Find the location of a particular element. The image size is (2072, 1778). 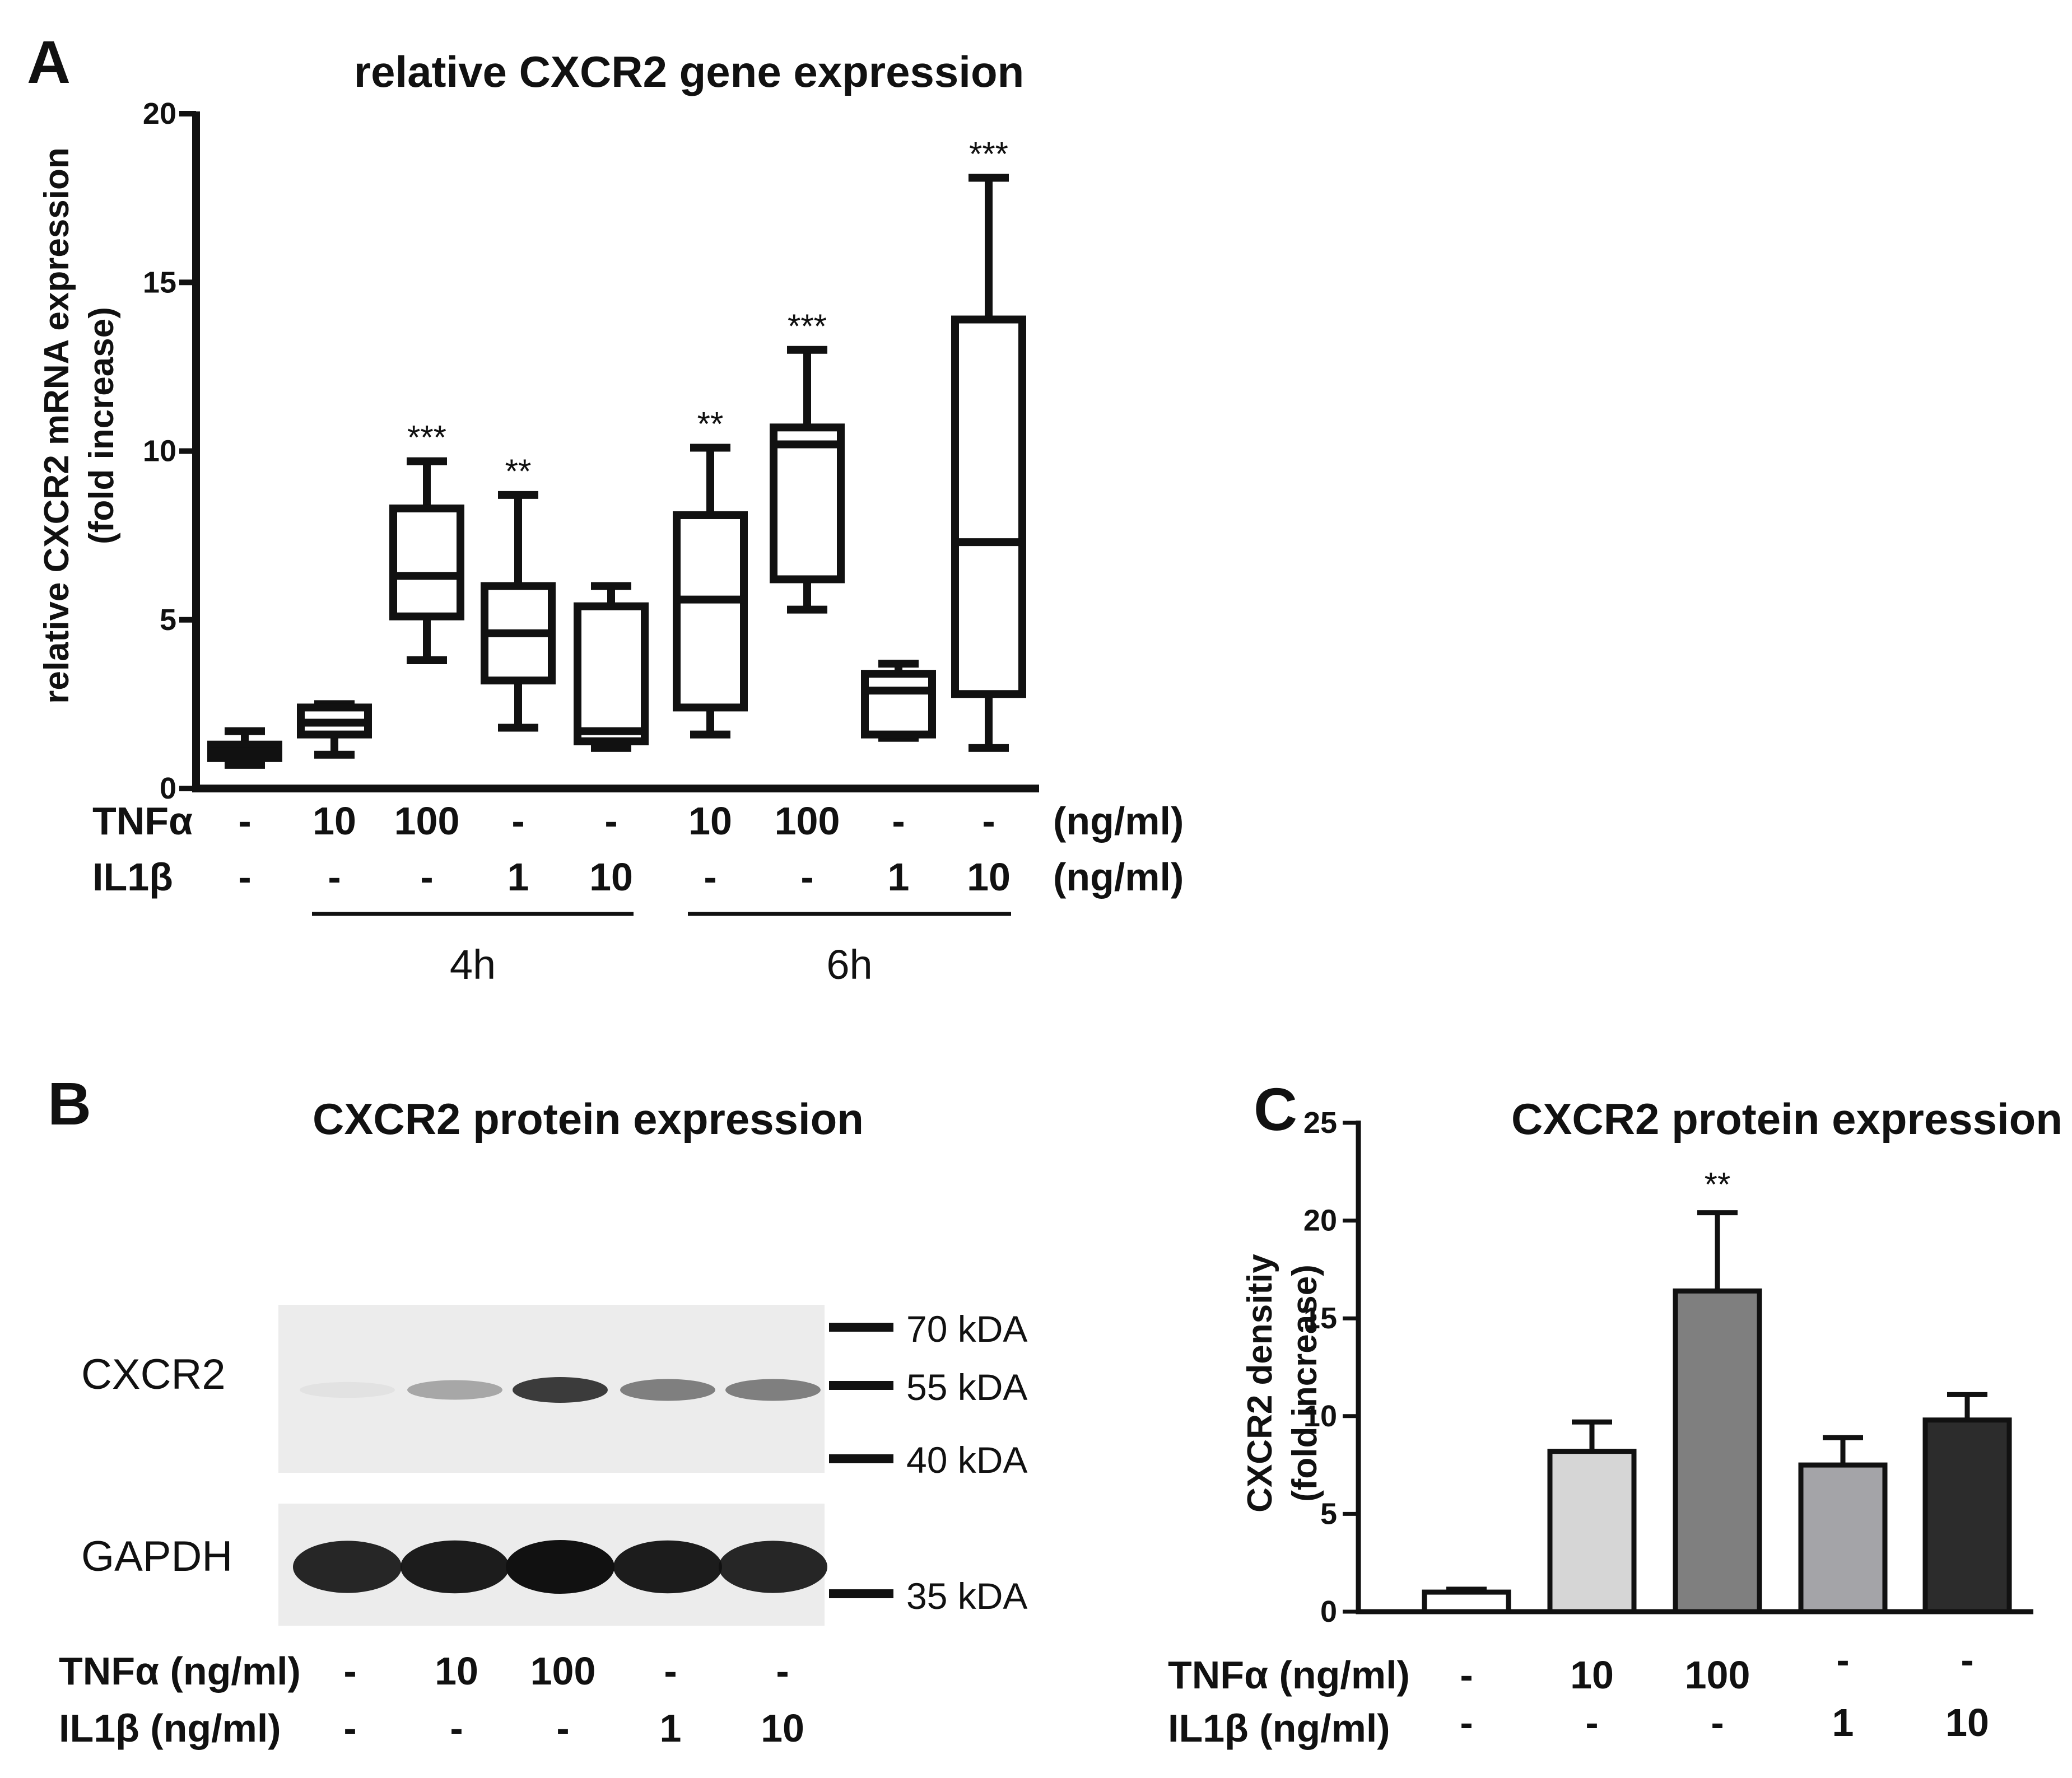

panel-b-title: CXCR2 protein expression is located at coordinates (588, 1119).